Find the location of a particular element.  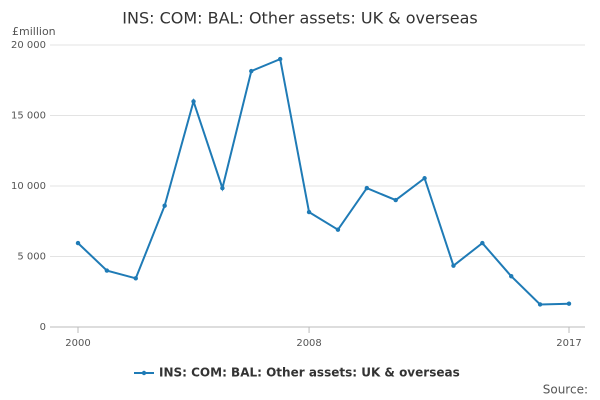

y-tick-label: 0 is located at coordinates (43, 327).